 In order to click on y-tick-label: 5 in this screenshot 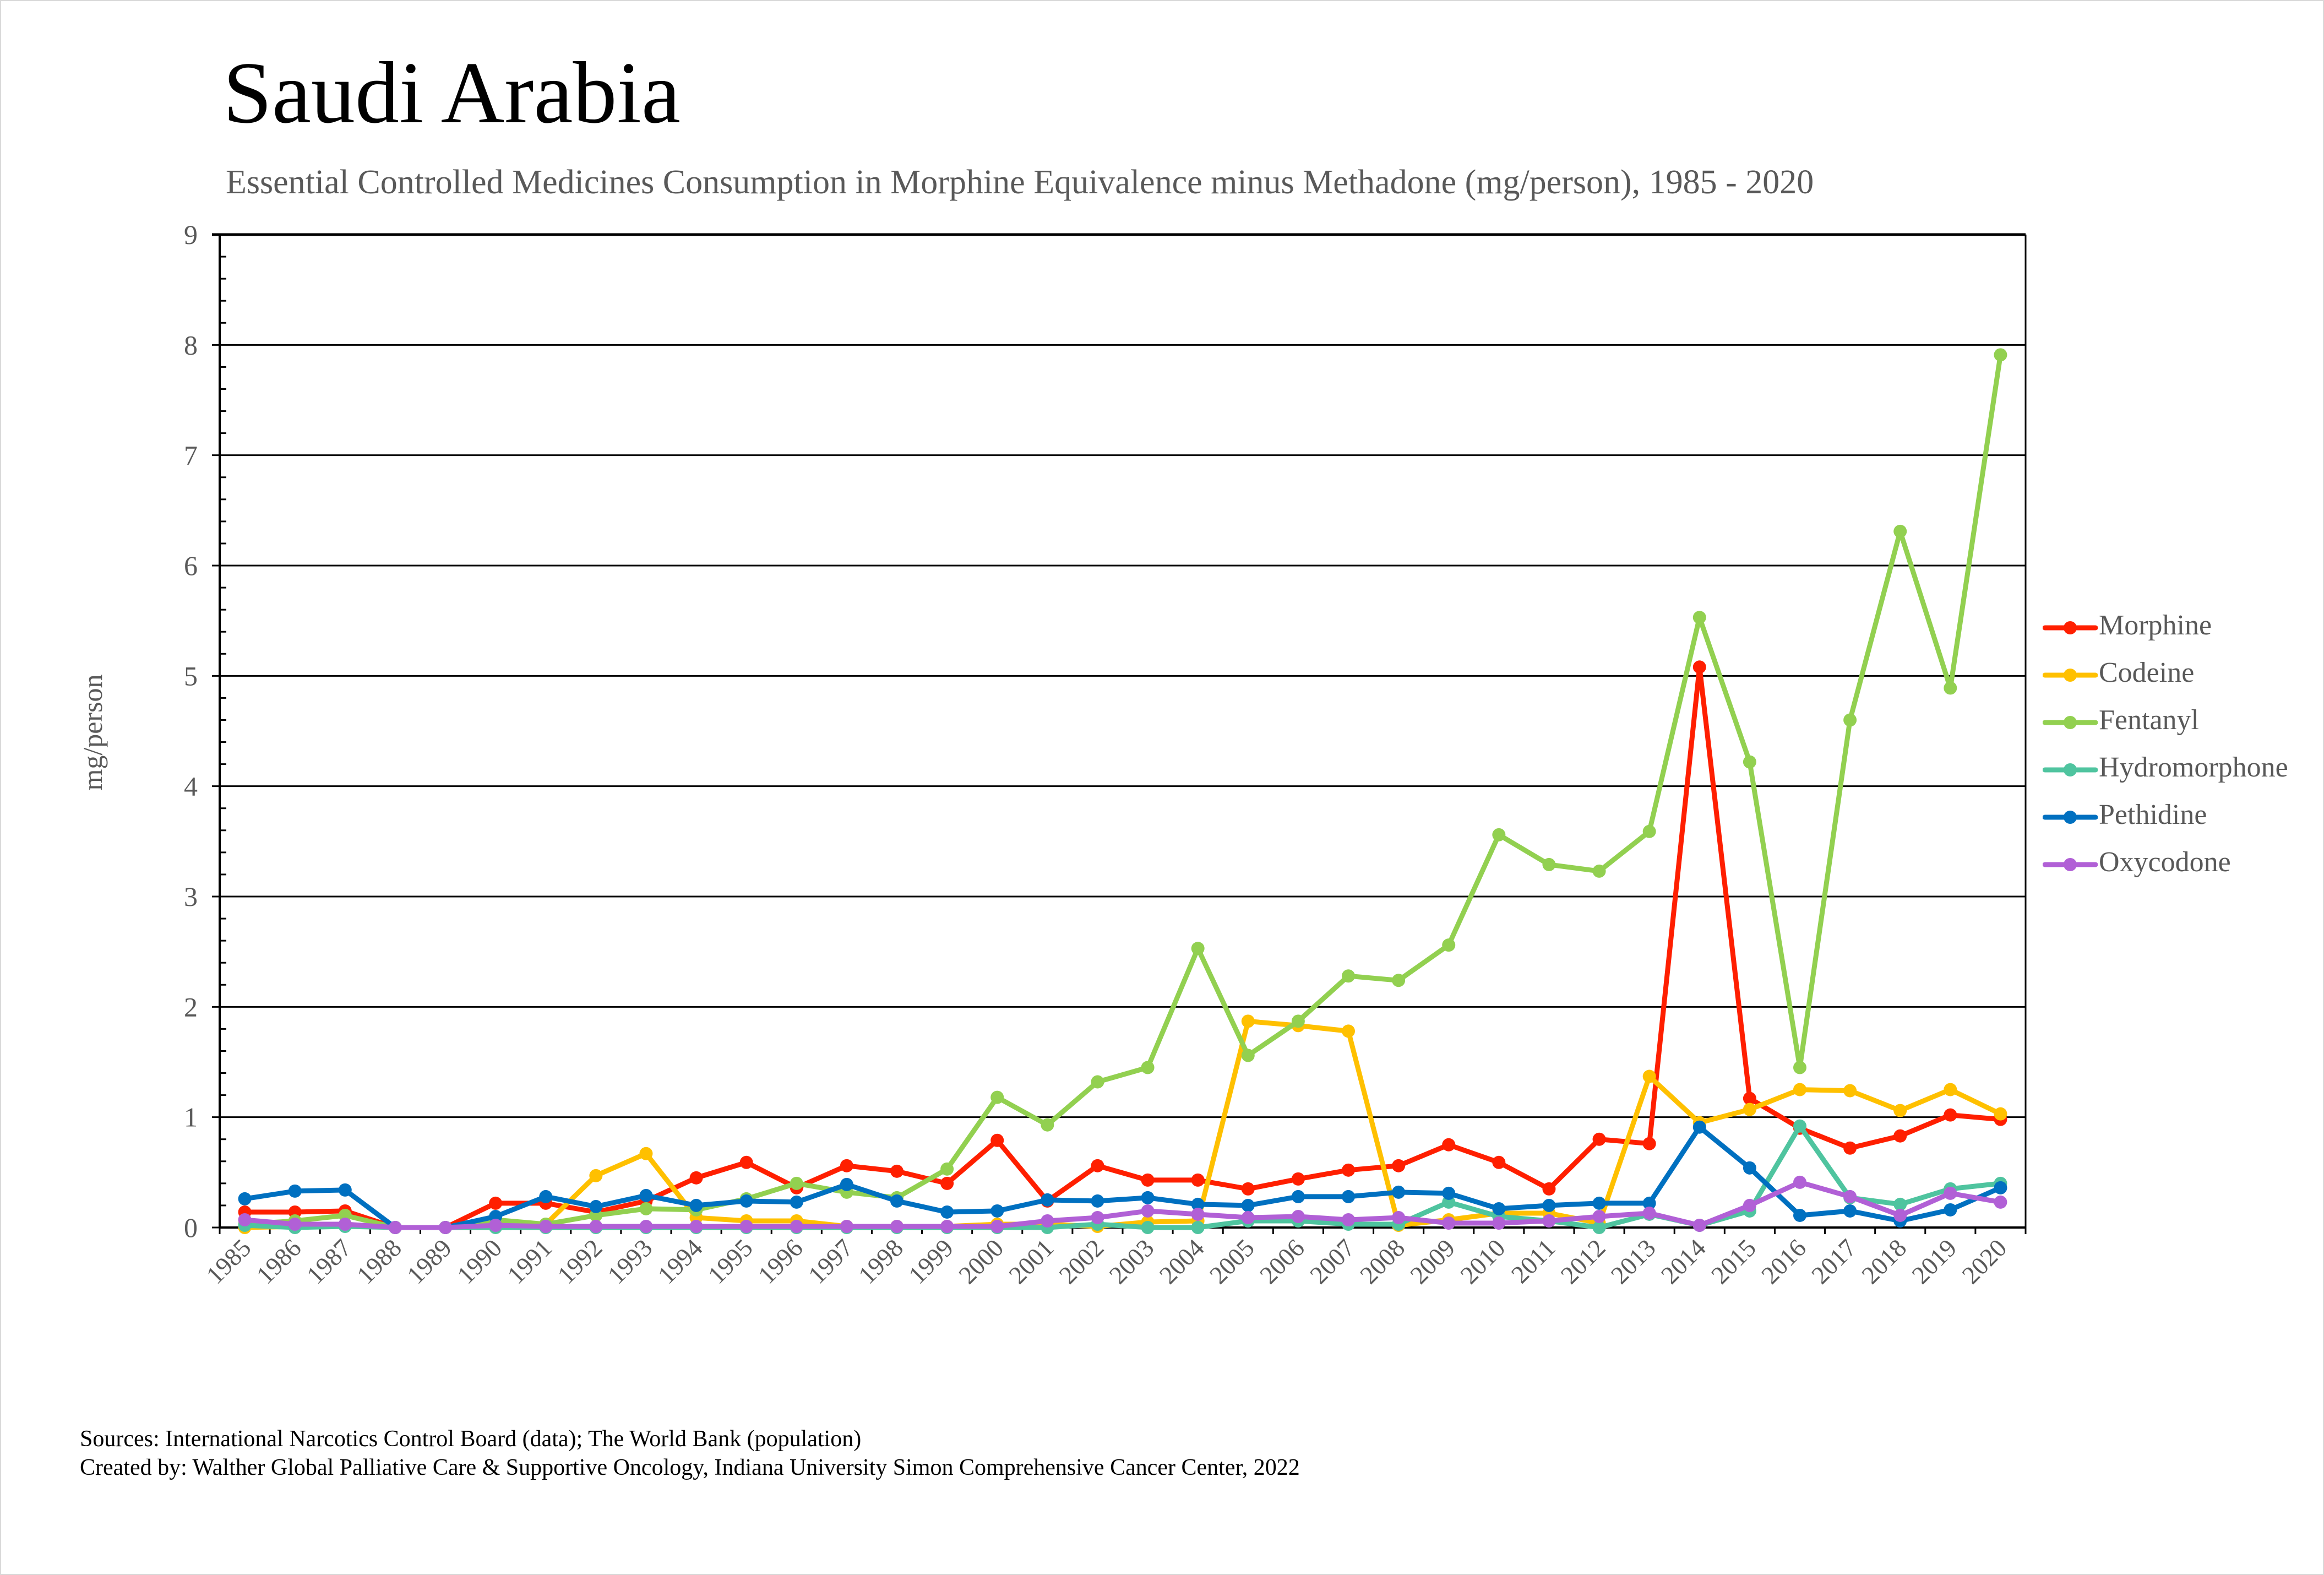, I will do `click(191, 676)`.